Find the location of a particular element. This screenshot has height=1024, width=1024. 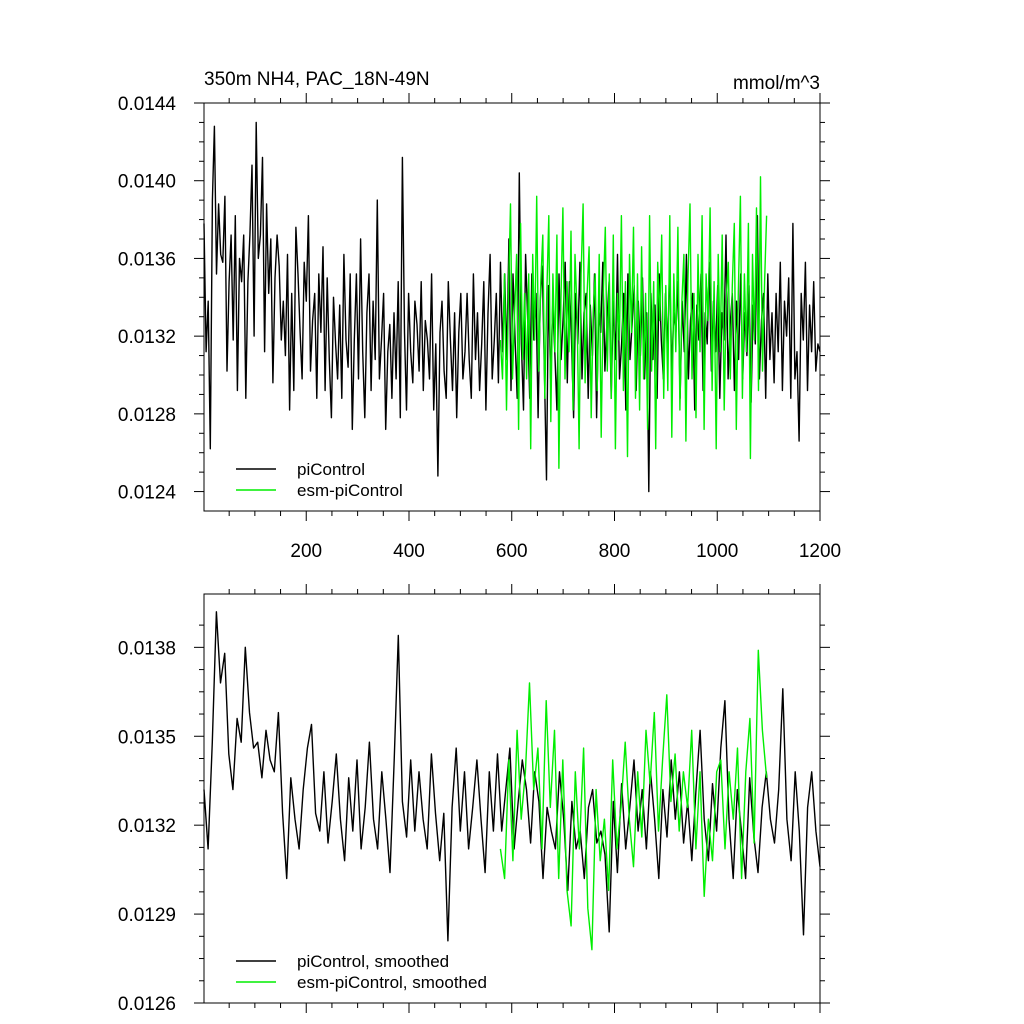

y-tick-label: 0.0138 is located at coordinates (147, 648).